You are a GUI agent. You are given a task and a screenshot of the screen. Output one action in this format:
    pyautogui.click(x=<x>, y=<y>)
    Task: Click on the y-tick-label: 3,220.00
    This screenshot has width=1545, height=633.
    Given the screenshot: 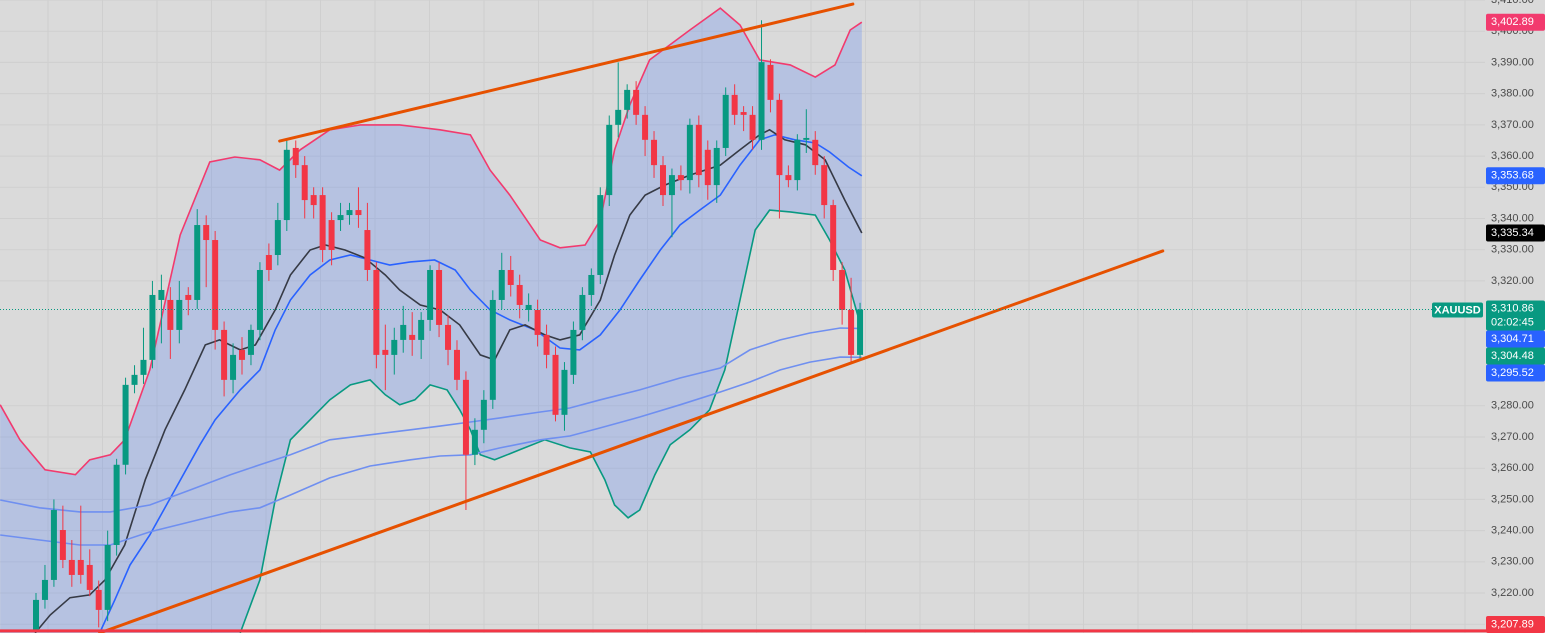 What is the action you would take?
    pyautogui.click(x=1512, y=593)
    